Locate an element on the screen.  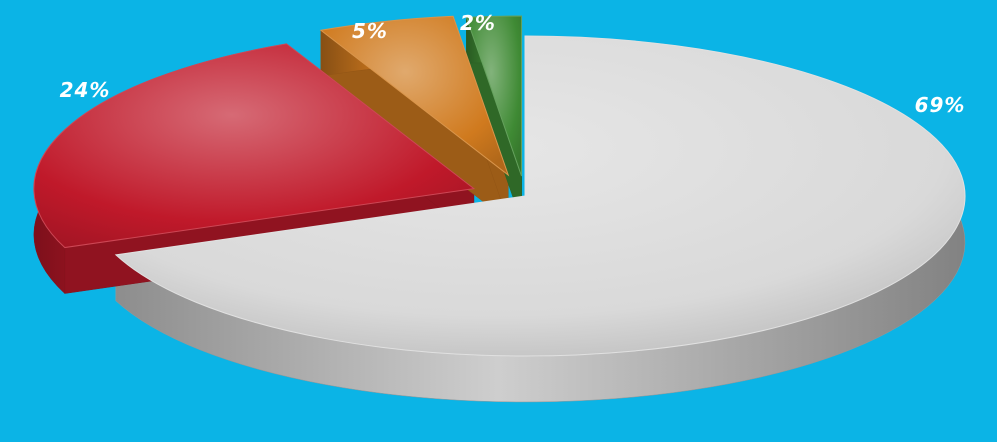
slice-label-69pct: 69% is located at coordinates (940, 105).